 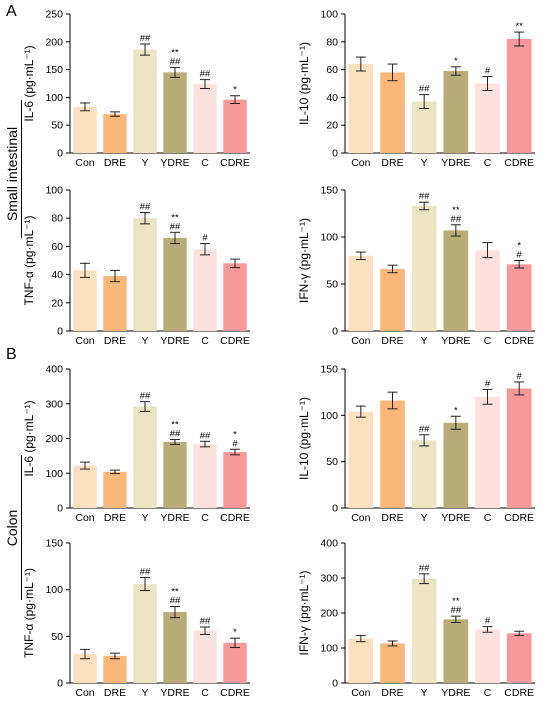 I want to click on y-axis-label: TNF-α (pg·mL⁻¹), so click(x=29, y=261).